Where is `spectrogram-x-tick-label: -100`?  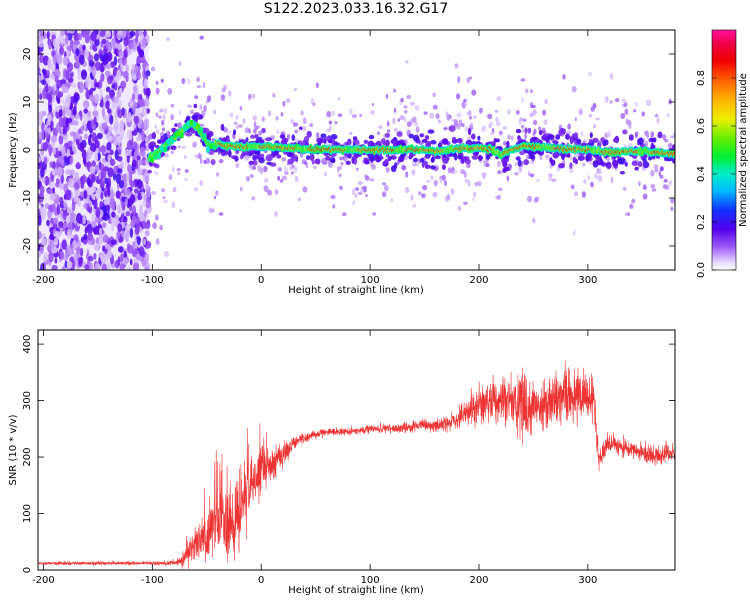
spectrogram-x-tick-label: -100 is located at coordinates (152, 280).